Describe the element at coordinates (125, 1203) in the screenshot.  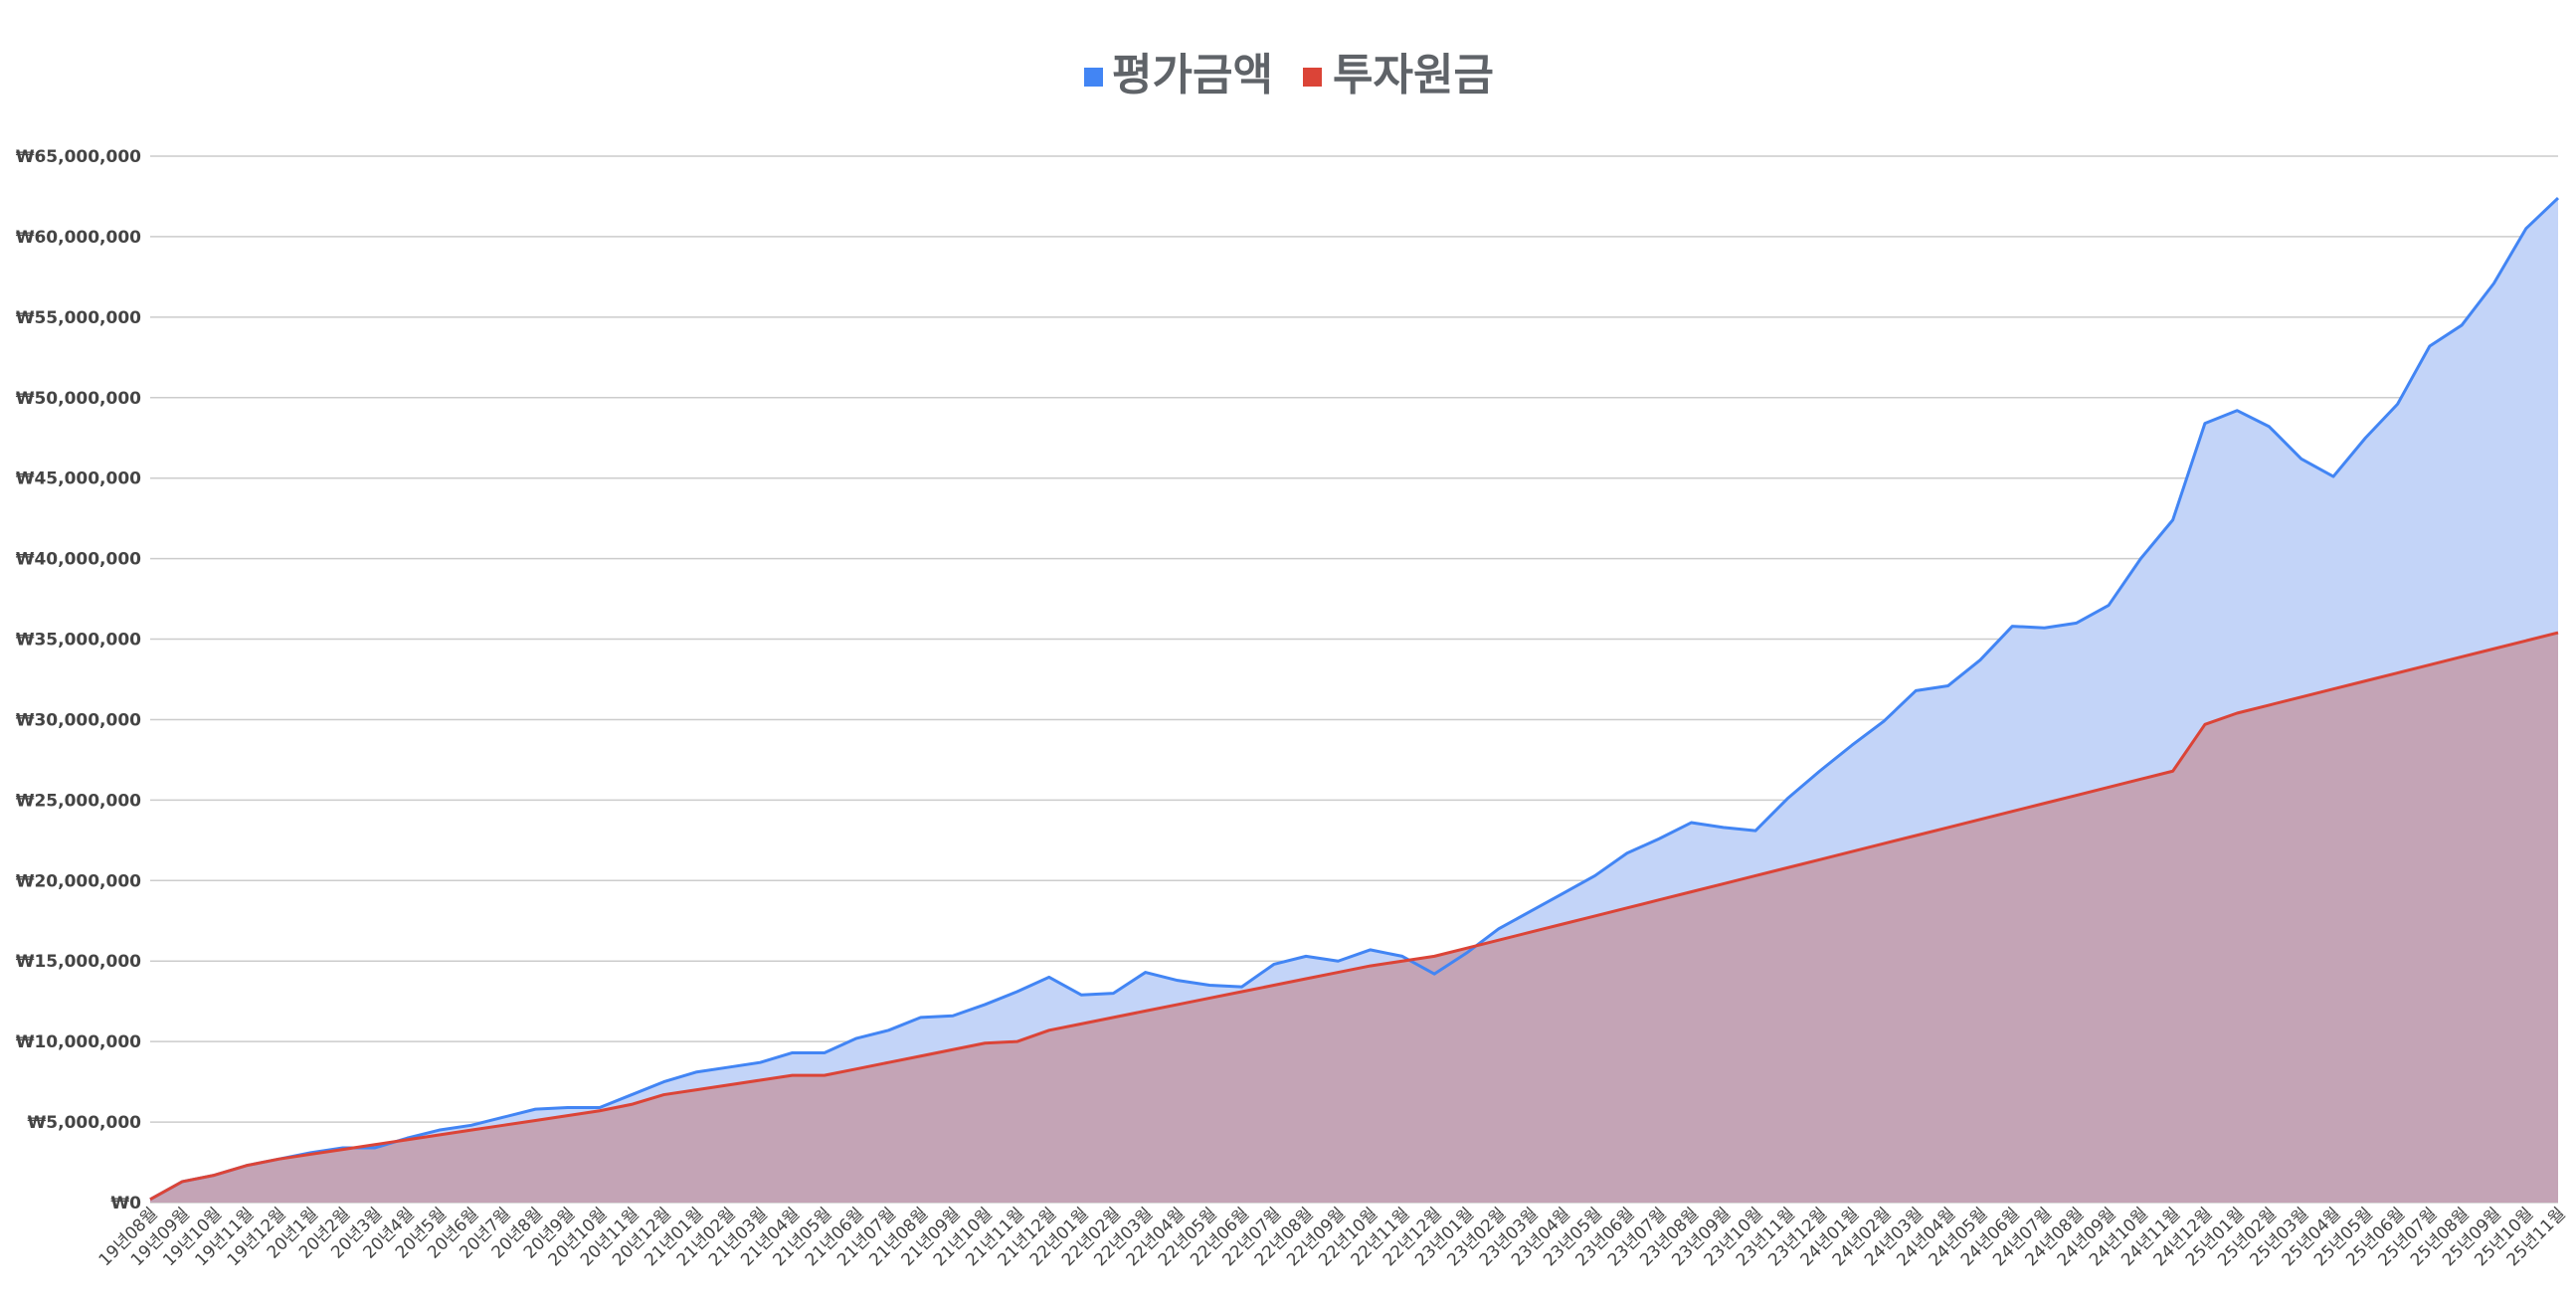
I see `y-tick-label: ₩0` at that location.